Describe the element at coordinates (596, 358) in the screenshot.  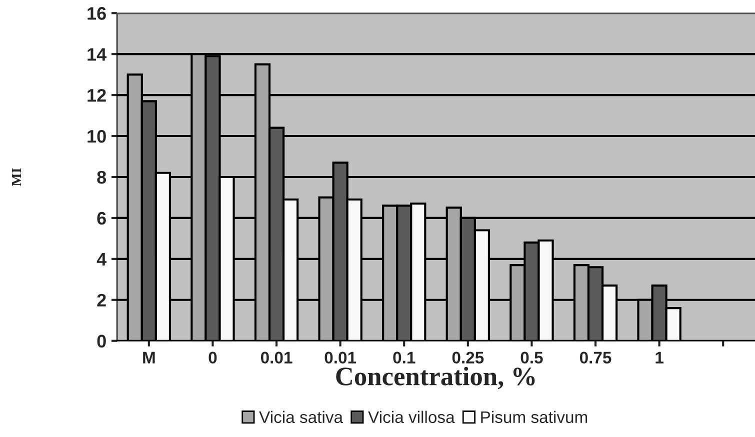
I see `x-tick-label: 0.75` at that location.